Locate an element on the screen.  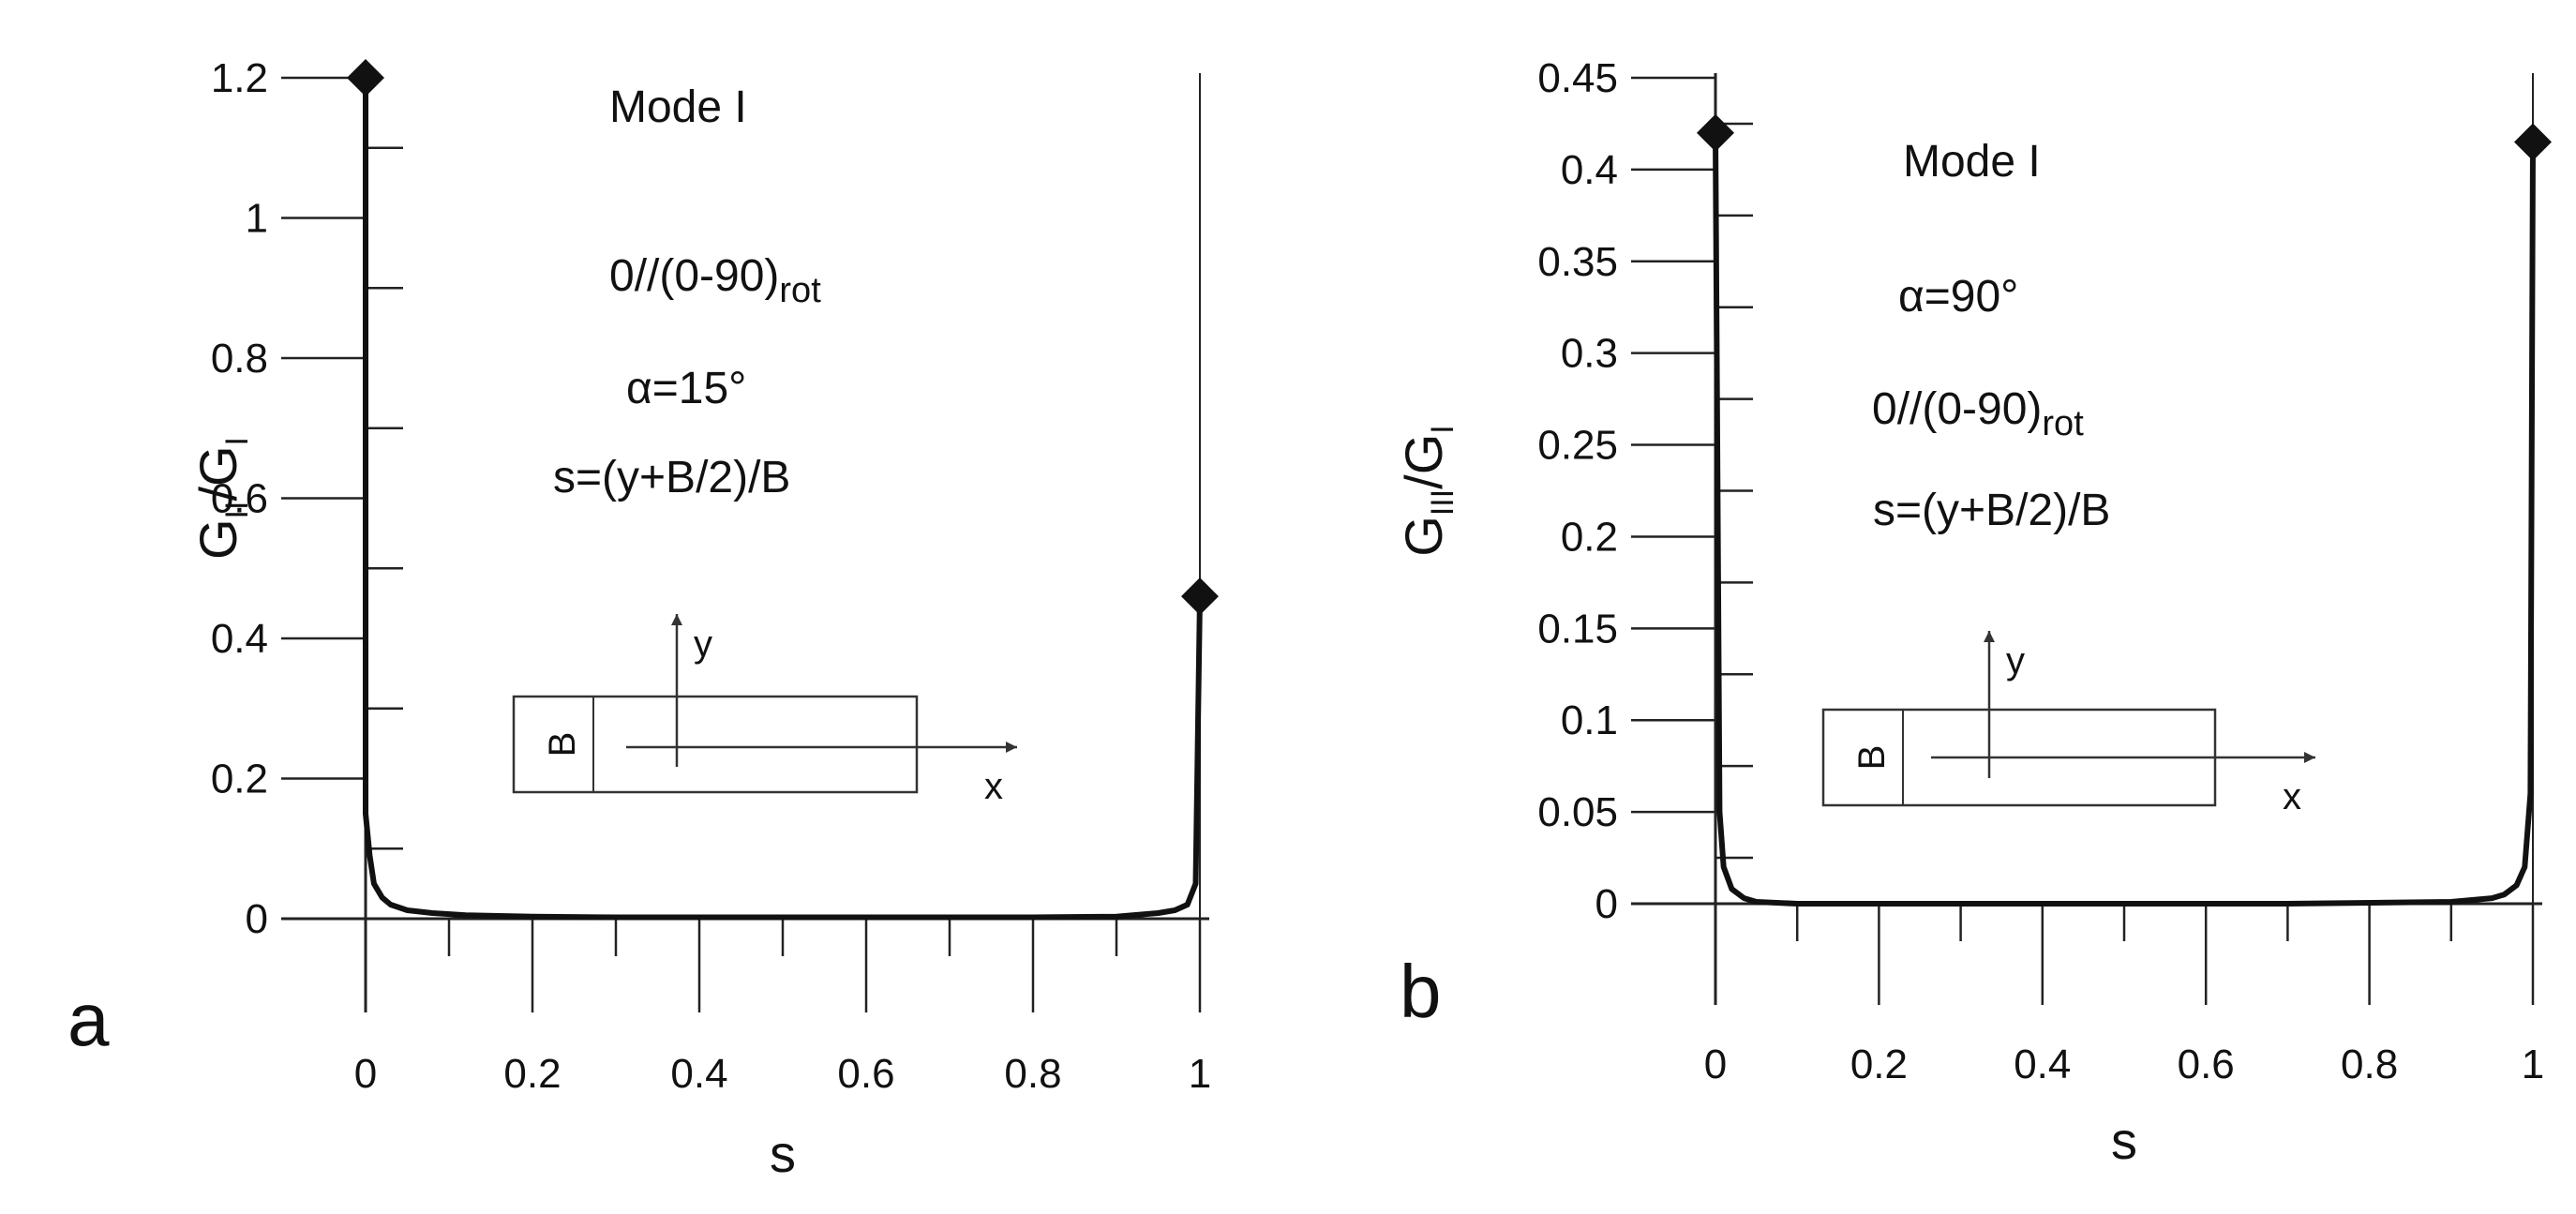
y-tick-label: 0.1 is located at coordinates (1589, 720).